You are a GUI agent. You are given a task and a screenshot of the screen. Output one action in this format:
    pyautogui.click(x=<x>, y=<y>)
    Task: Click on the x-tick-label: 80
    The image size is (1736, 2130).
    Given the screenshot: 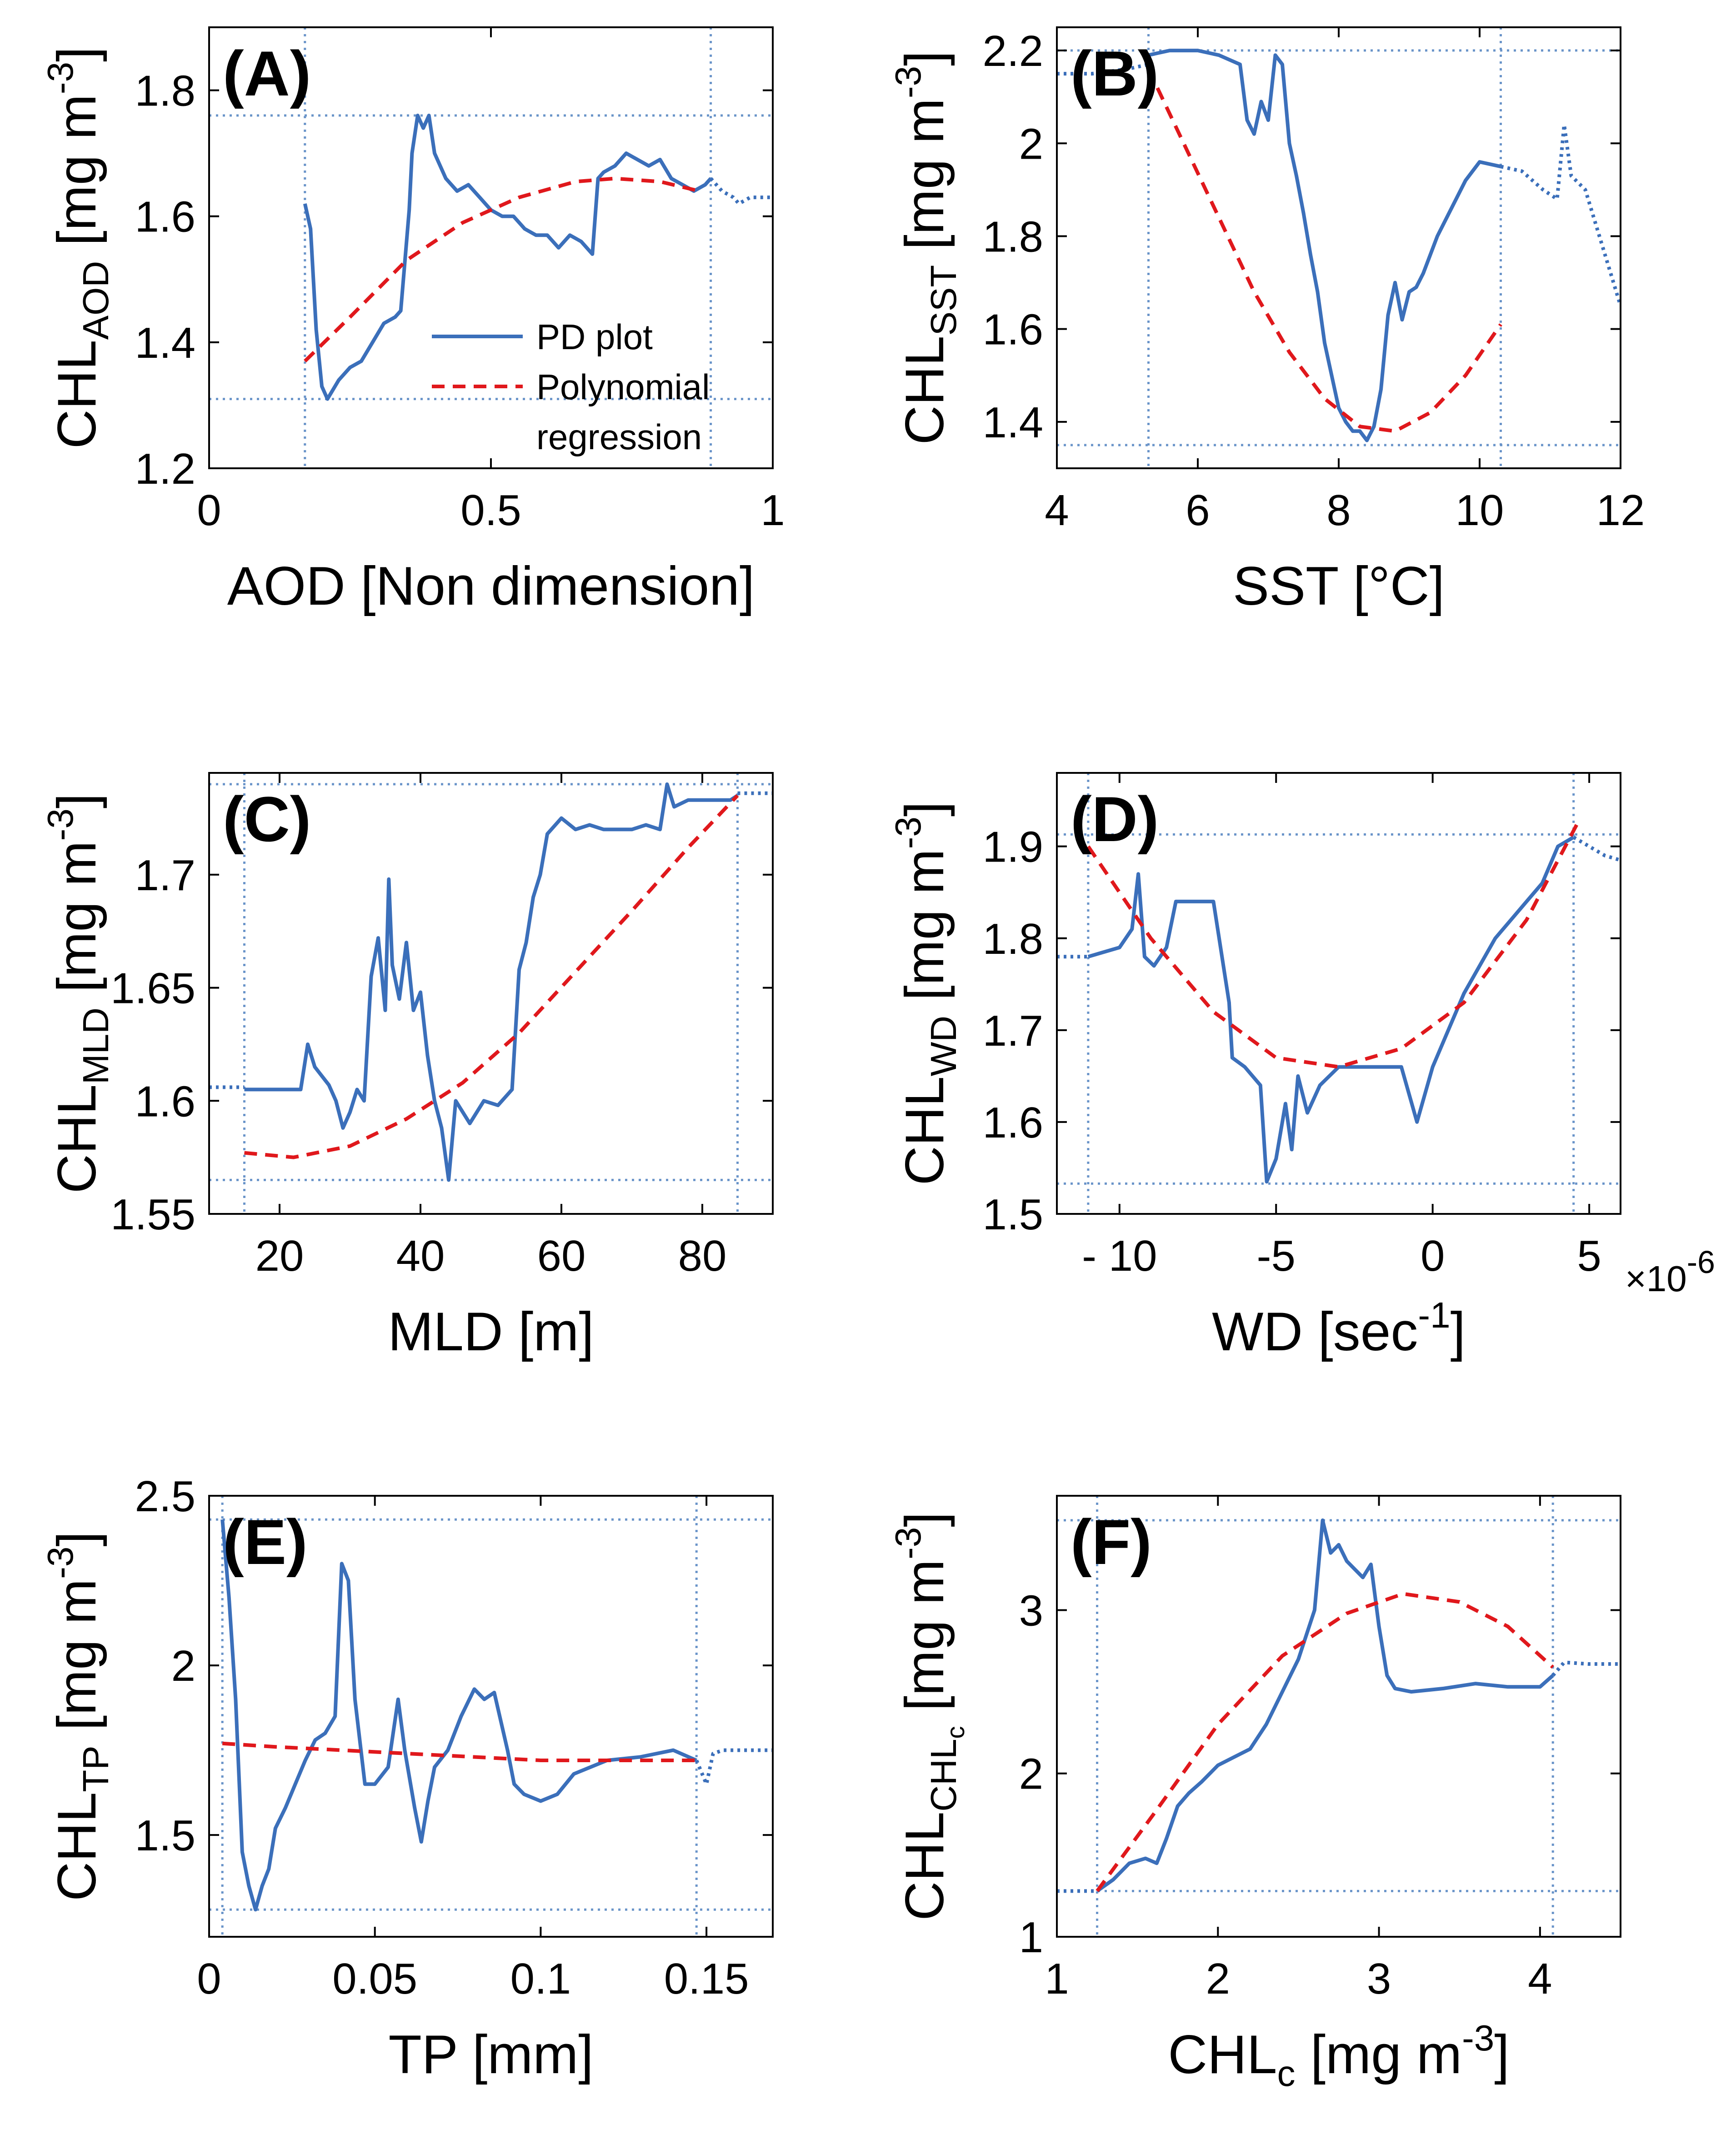 What is the action you would take?
    pyautogui.click(x=702, y=1256)
    